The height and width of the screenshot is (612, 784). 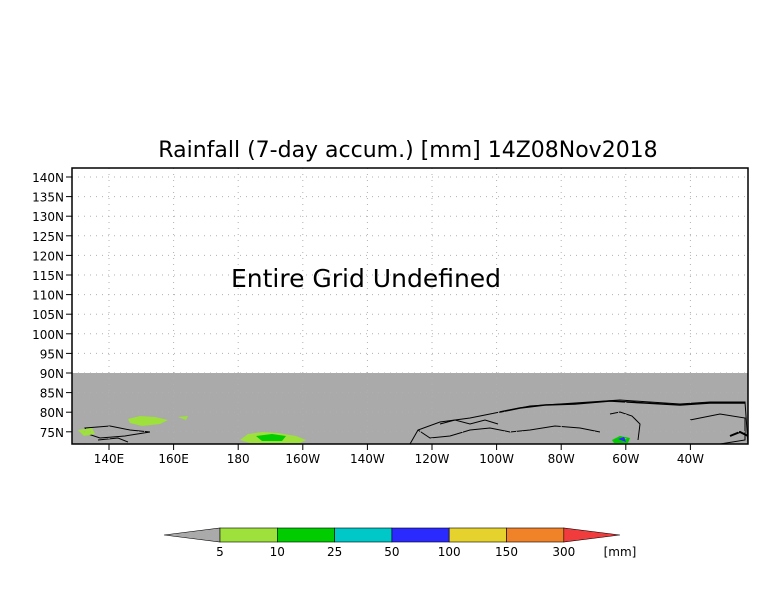 What do you see at coordinates (48, 178) in the screenshot?
I see `latitude-label: 140N` at bounding box center [48, 178].